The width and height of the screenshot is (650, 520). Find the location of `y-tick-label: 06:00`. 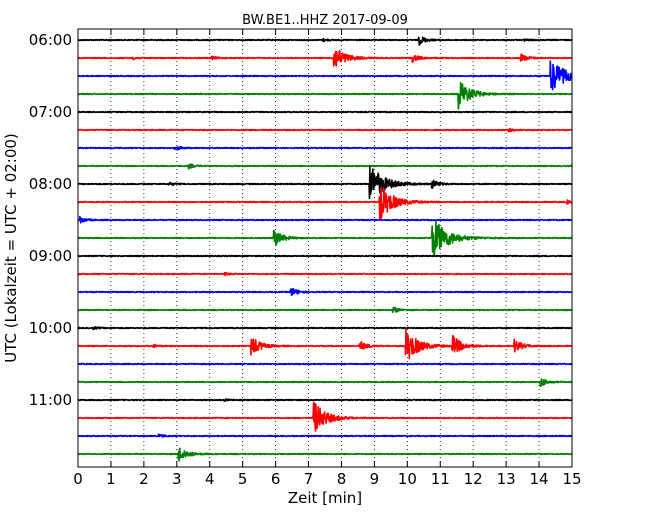

y-tick-label: 06:00 is located at coordinates (50, 40).